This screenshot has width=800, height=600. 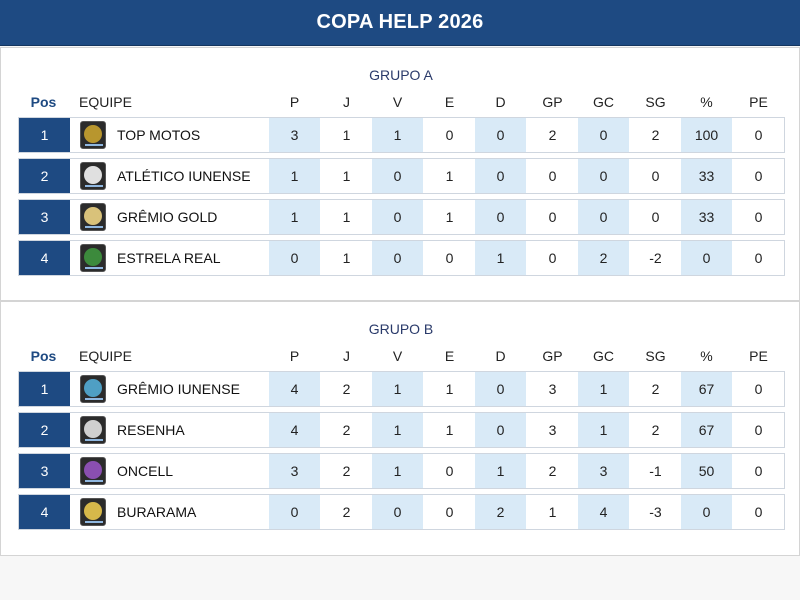 What do you see at coordinates (706, 389) in the screenshot?
I see `stat-cell: 67` at bounding box center [706, 389].